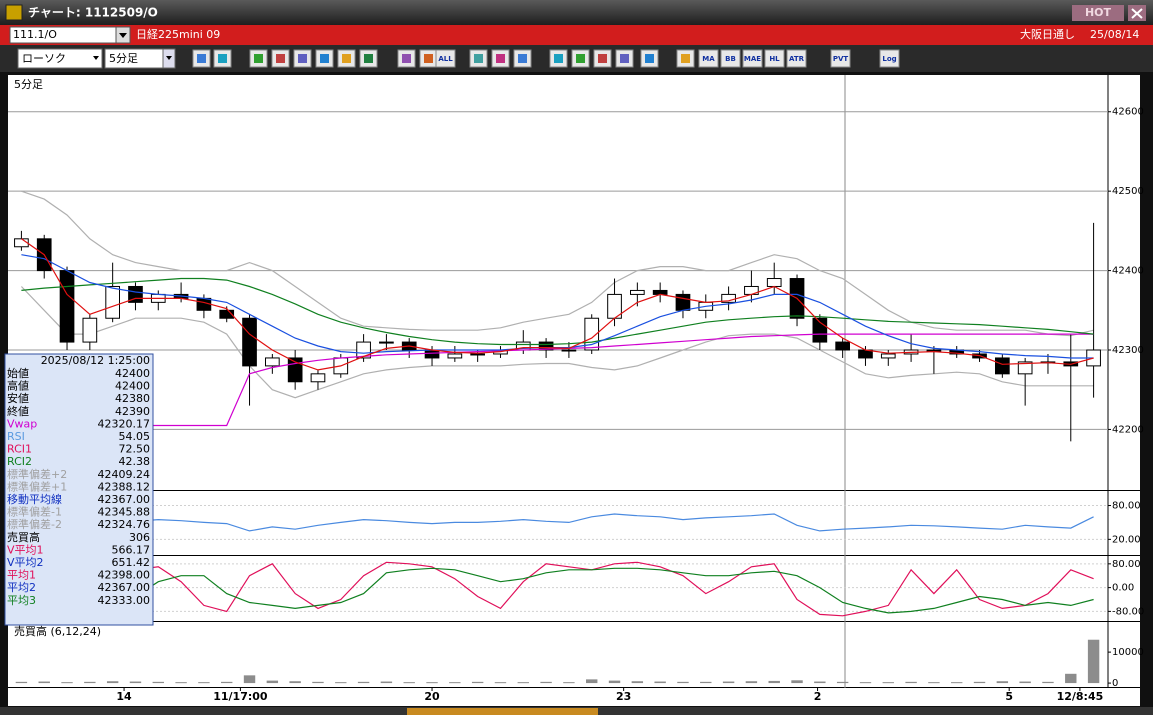 Image resolution: width=1153 pixels, height=715 pixels. Describe the element at coordinates (34, 524) in the screenshot. I see `info-label: 標準偏差-2` at that location.